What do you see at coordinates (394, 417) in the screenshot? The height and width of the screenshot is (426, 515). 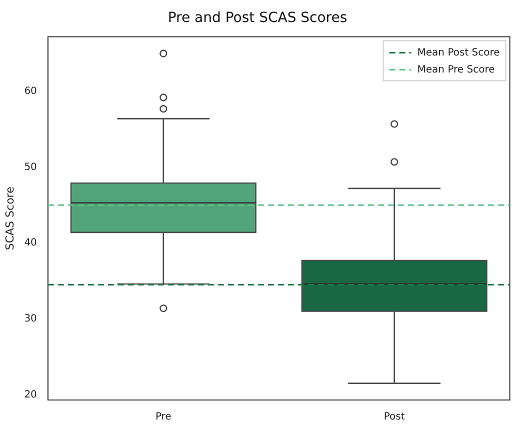 I see `x-tick-label: Post` at bounding box center [394, 417].